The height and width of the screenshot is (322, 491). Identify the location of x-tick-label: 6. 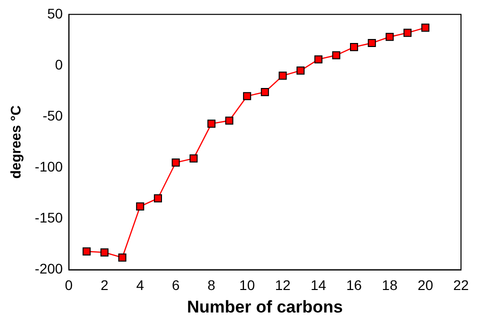
(176, 285).